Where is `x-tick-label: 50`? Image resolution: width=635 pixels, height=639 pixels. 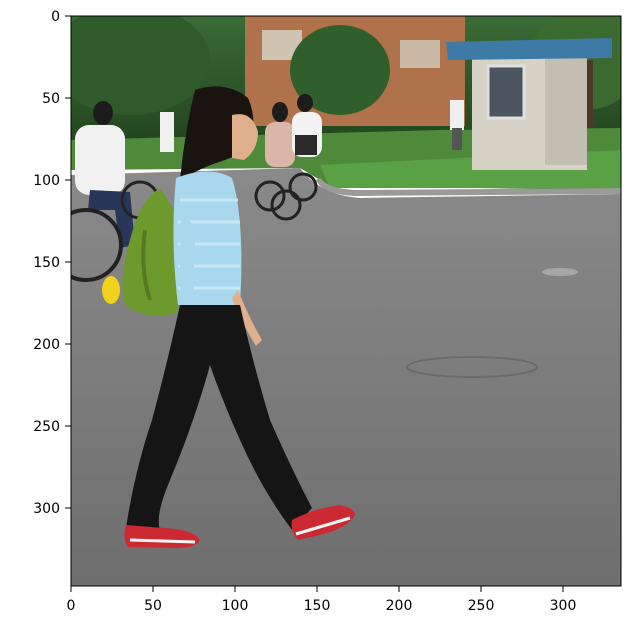
x-tick-label: 50 is located at coordinates (153, 606).